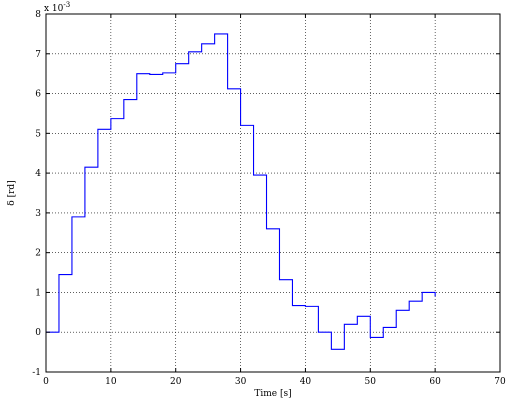  Describe the element at coordinates (38, 95) in the screenshot. I see `y-tick-label: 6` at that location.